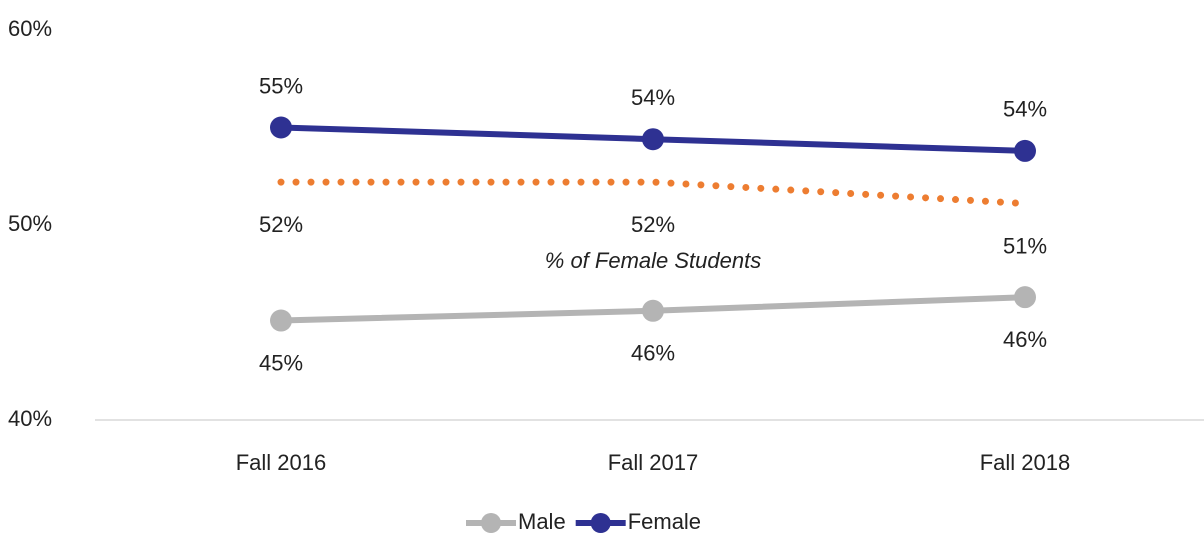 The image size is (1204, 540). Describe the element at coordinates (30, 223) in the screenshot. I see `y-tick-label: 50%` at that location.